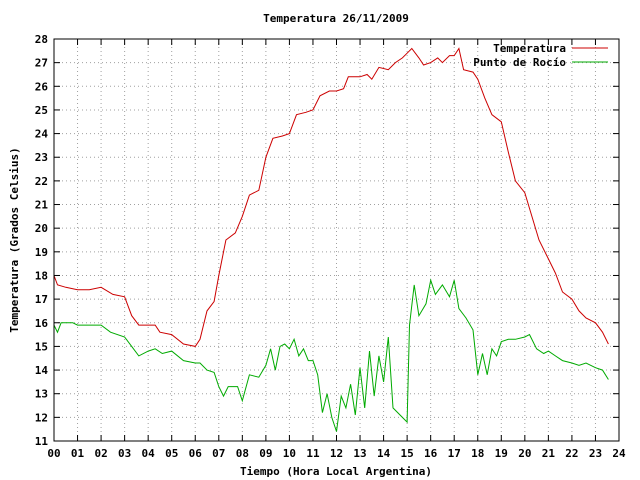  I want to click on x-tick-label: 05, so click(171, 453).